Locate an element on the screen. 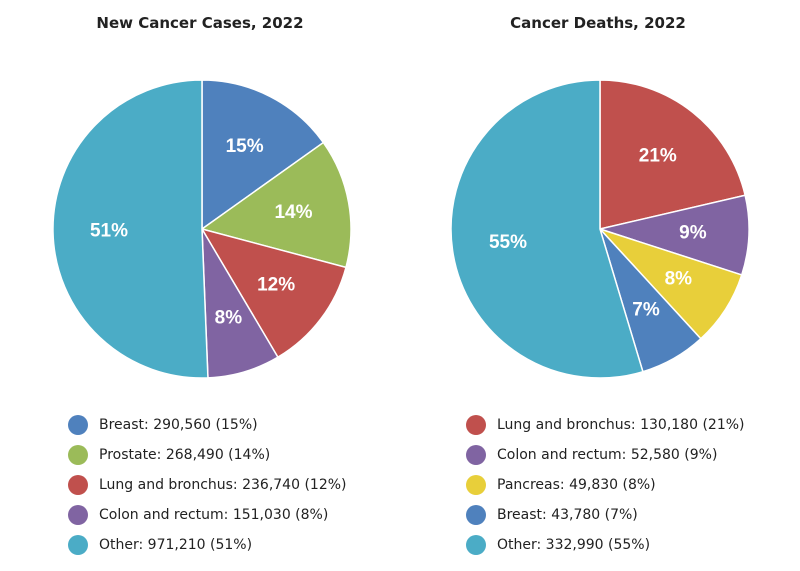 This screenshot has height=571, width=800. slice-pct-label-breast: 15% is located at coordinates (245, 146).